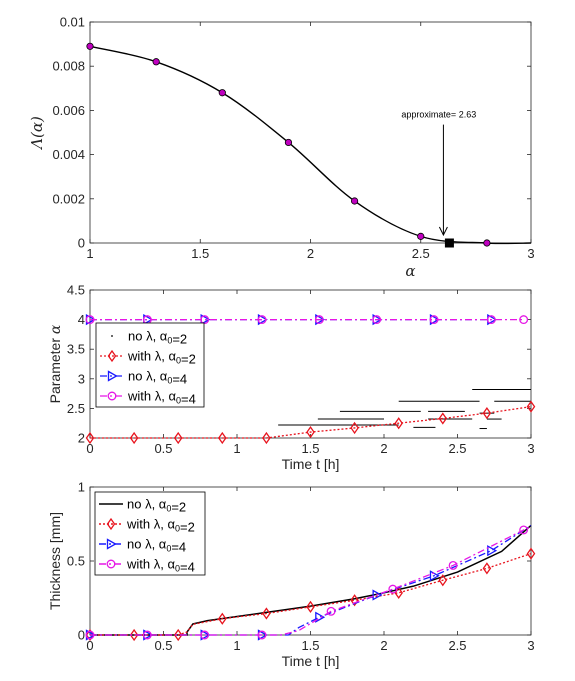 The width and height of the screenshot is (575, 681). Describe the element at coordinates (81, 487) in the screenshot. I see `y-tick-label: 1` at that location.